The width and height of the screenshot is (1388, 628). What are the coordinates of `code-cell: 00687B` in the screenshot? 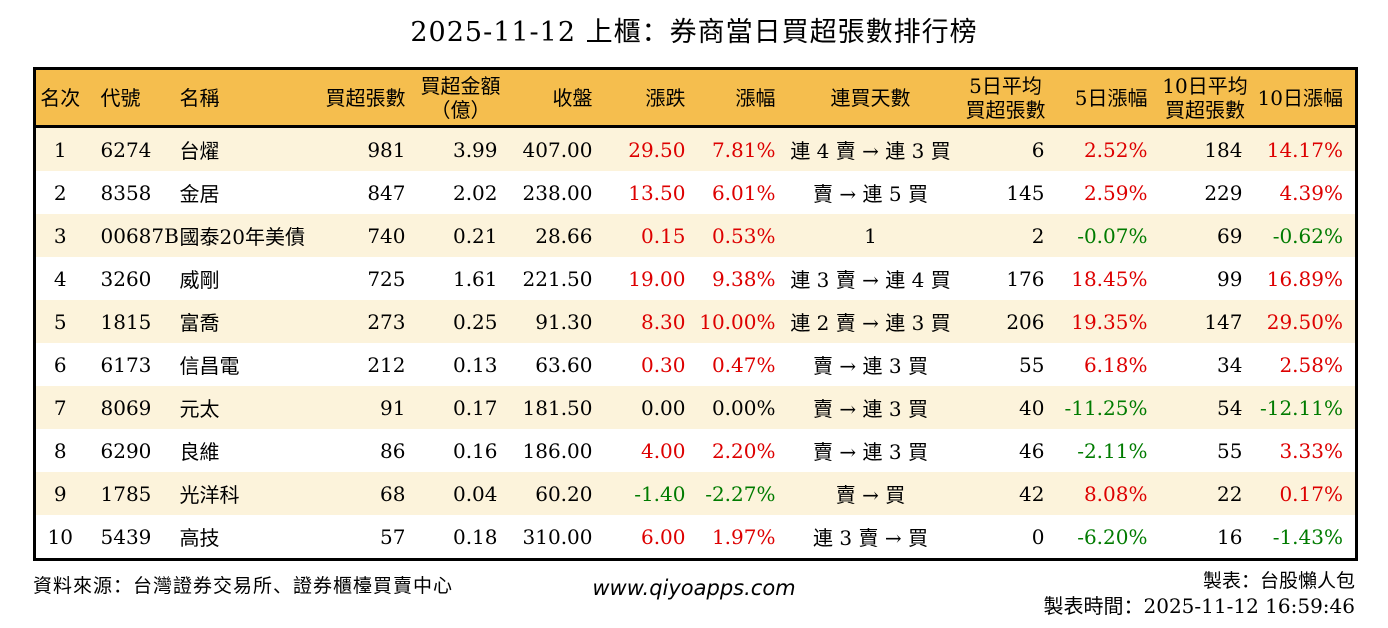 It's located at (131, 235).